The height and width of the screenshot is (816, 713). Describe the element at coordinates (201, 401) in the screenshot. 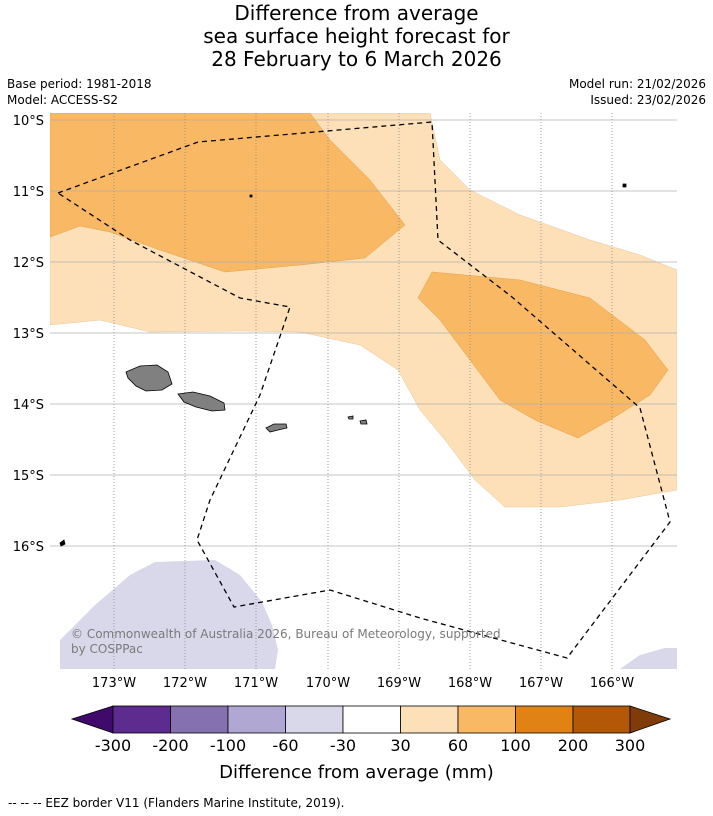

I see `upolu-island` at that location.